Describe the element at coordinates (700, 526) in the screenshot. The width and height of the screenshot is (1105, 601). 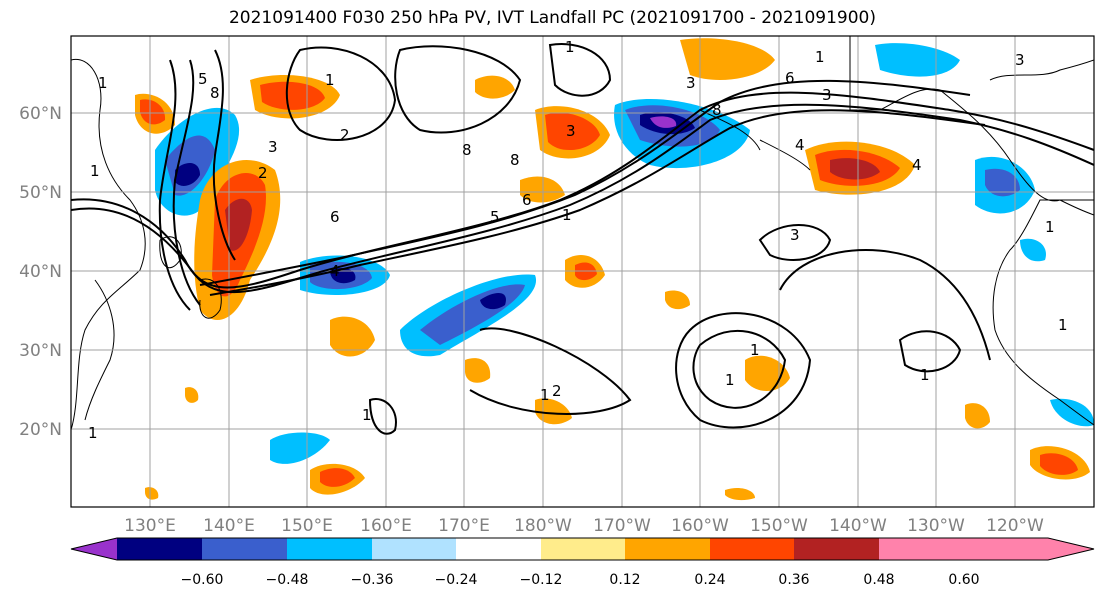
I see `lon-label: 160°W` at that location.